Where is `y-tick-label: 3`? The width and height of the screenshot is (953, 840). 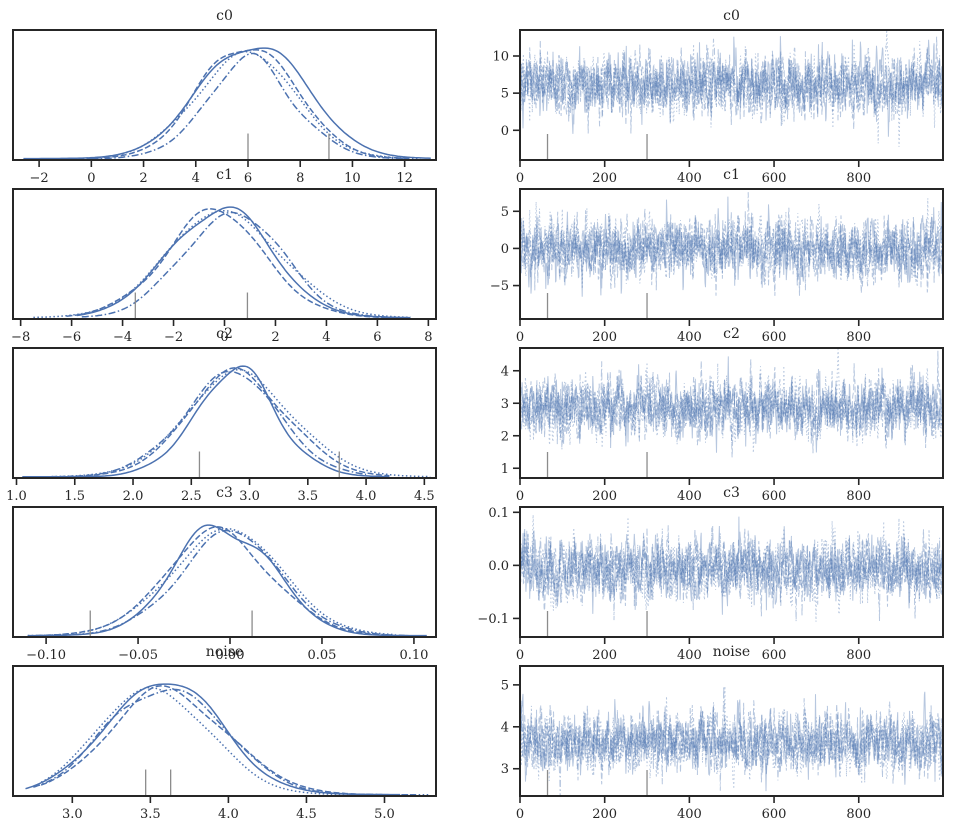
y-tick-label: 3 is located at coordinates (505, 769).